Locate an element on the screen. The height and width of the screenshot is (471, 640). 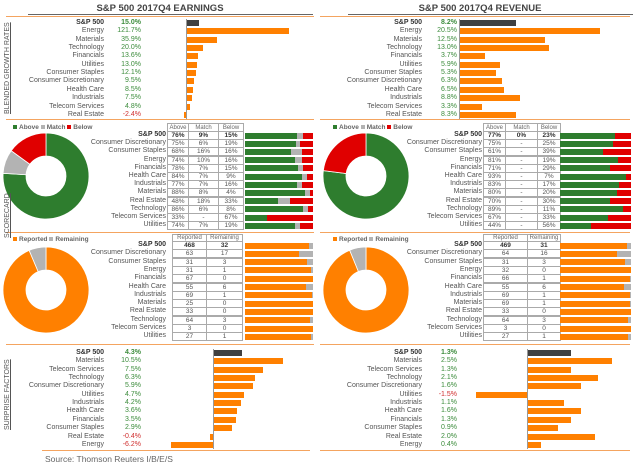
reported-label: Telecom Services is located at coordinates (454, 327).